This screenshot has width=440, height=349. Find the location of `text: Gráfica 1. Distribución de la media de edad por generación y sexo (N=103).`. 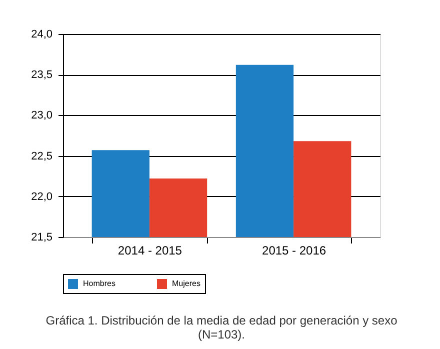

text: Gráfica 1. Distribución de la media de edad por generación y sexo (N=103). is located at coordinates (222, 328).